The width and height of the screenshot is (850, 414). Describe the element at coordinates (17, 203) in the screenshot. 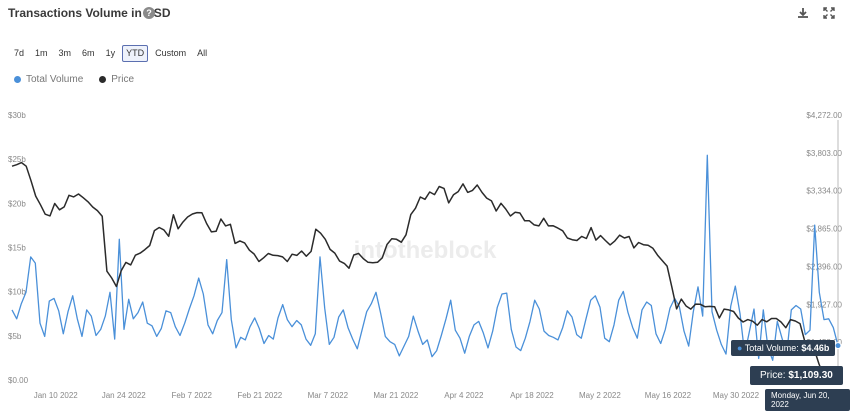

I see `y-left-tick-label: $20b` at that location.